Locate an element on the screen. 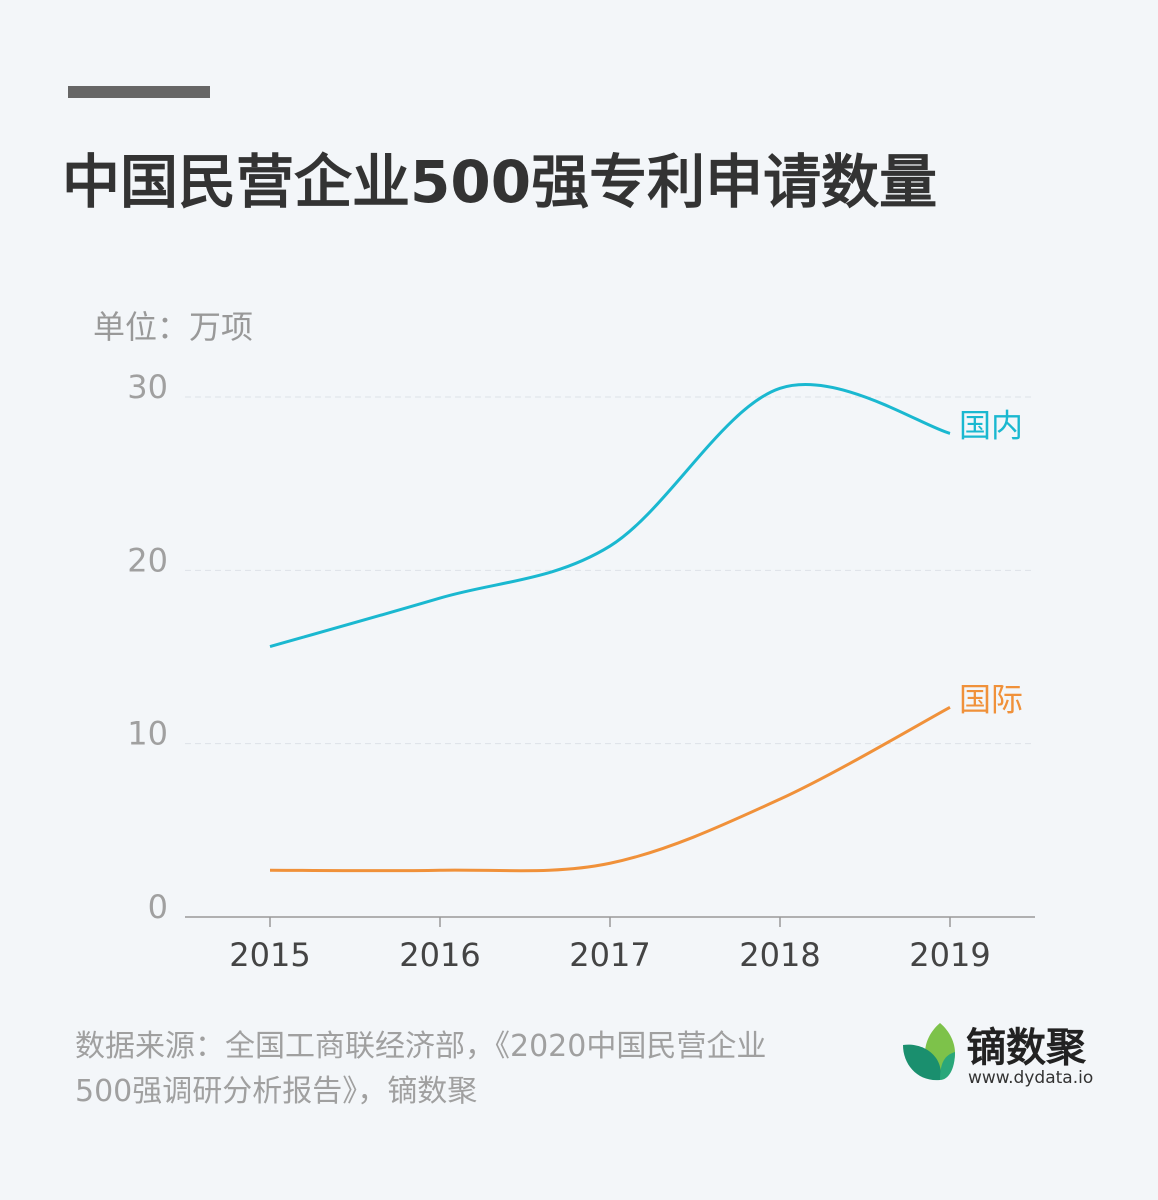  y-tick-label: 10 is located at coordinates (147, 734).